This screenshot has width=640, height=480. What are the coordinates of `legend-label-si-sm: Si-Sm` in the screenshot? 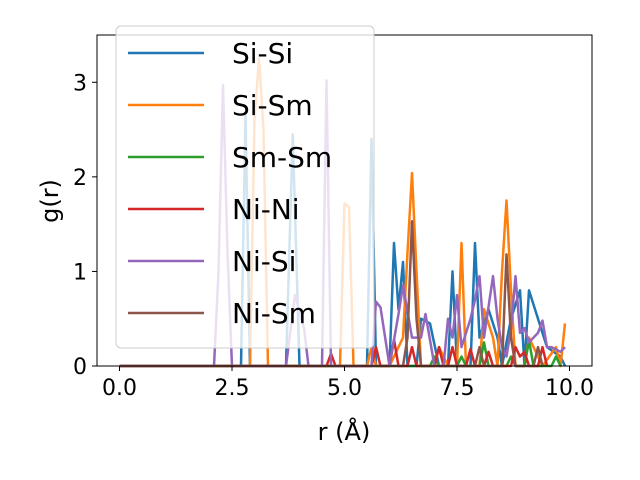 It's located at (272, 105).